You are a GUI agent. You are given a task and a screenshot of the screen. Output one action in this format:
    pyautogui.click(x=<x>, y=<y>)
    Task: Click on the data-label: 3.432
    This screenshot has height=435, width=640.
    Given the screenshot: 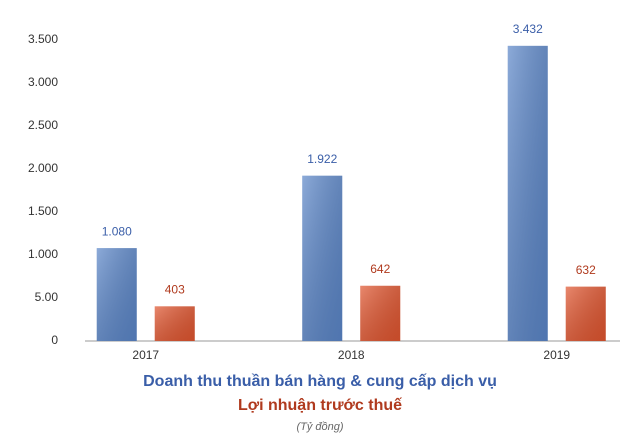 What is the action you would take?
    pyautogui.click(x=528, y=29)
    